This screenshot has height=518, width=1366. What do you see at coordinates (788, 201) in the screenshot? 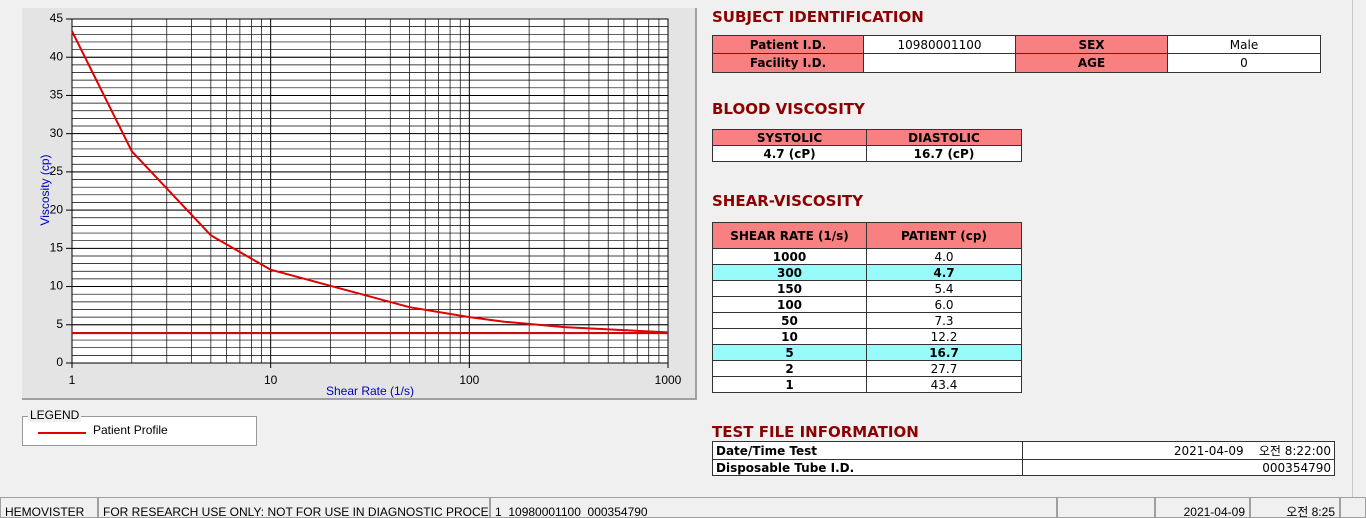
I see `section-title: SHEAR-VISCOSITY` at bounding box center [788, 201].